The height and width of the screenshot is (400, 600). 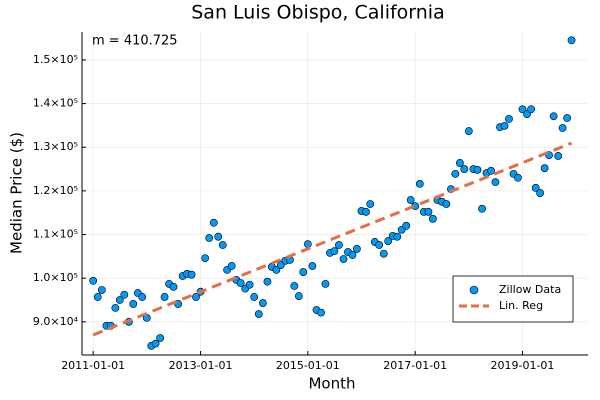 What do you see at coordinates (93, 365) in the screenshot?
I see `x-tick-label: 2011-01-01` at bounding box center [93, 365].